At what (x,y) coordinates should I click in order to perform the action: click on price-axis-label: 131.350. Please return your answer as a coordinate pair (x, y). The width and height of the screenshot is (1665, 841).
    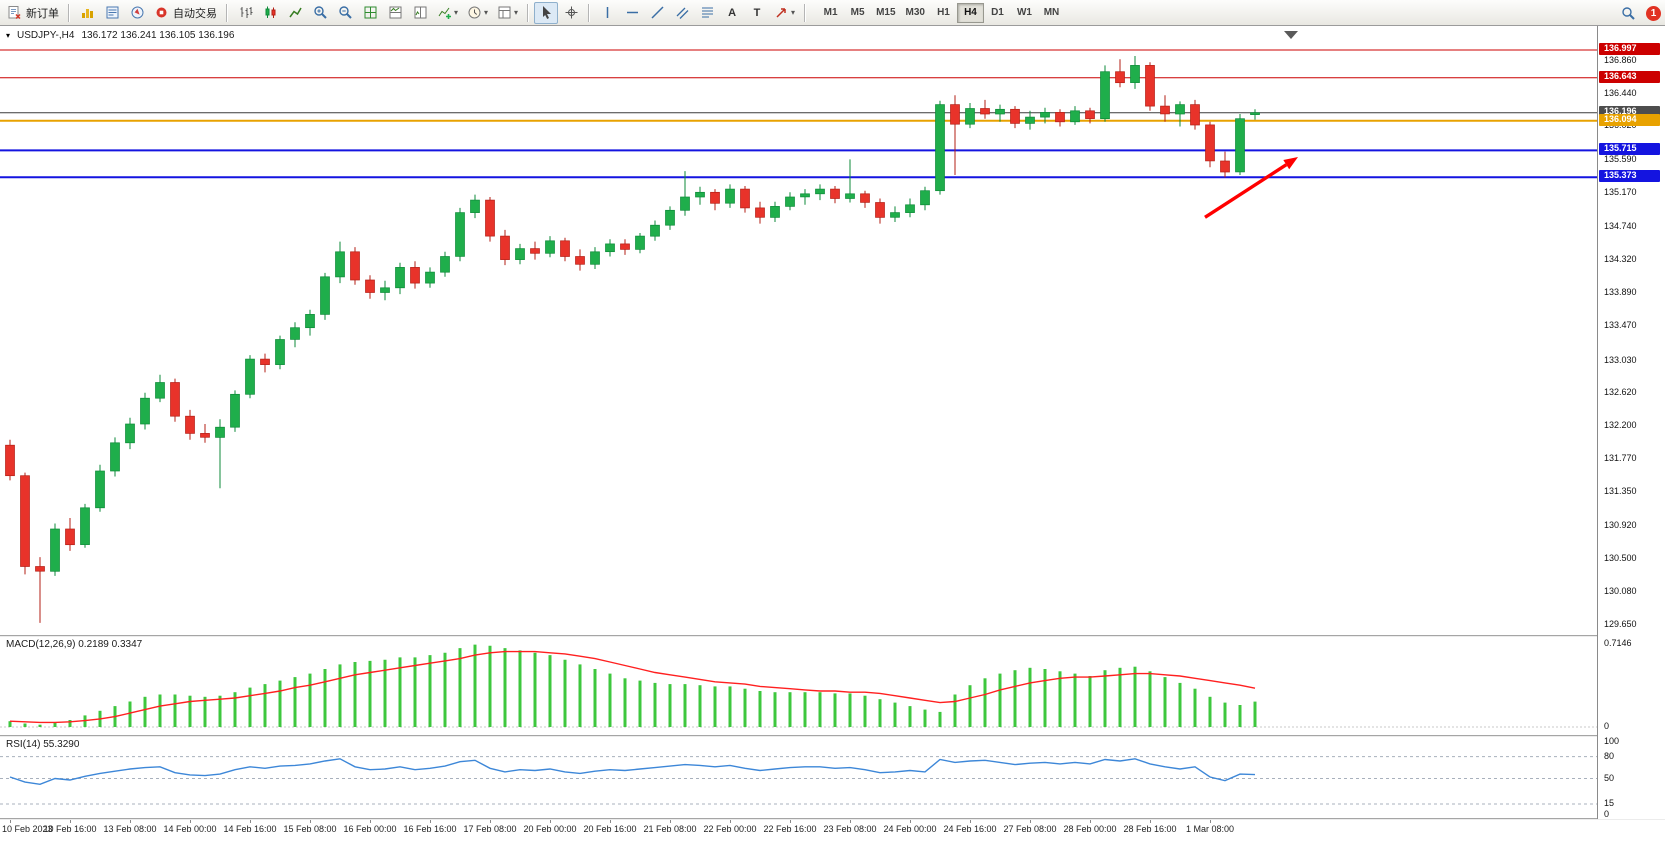
    Looking at the image, I should click on (1620, 491).